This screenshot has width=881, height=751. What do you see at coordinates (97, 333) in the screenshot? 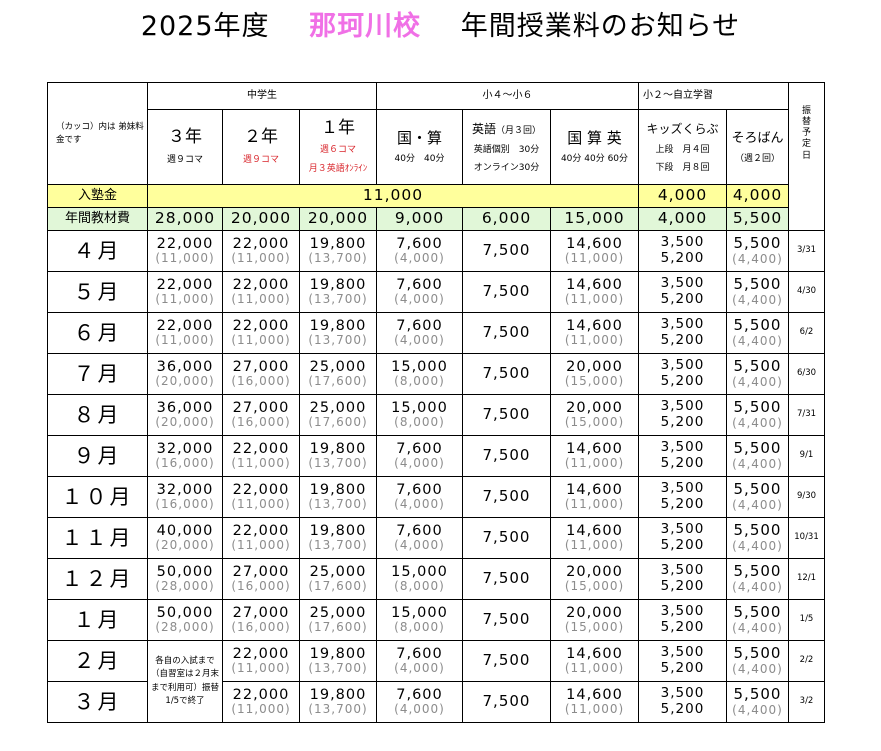
I see `month-label: ６月` at bounding box center [97, 333].